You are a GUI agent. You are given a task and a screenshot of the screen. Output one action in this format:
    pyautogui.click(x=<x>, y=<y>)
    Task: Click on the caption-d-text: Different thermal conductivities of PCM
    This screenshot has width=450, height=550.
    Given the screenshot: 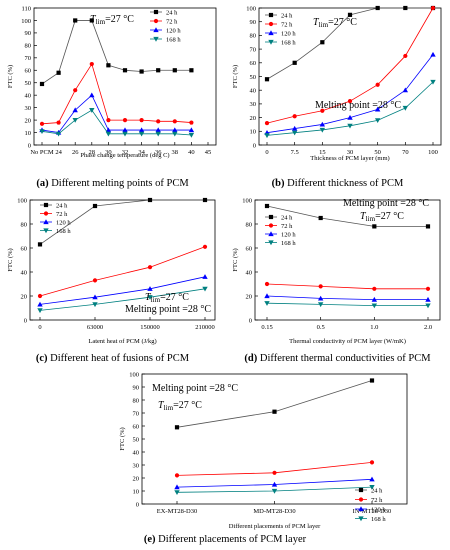 What is the action you would take?
    pyautogui.click(x=345, y=358)
    